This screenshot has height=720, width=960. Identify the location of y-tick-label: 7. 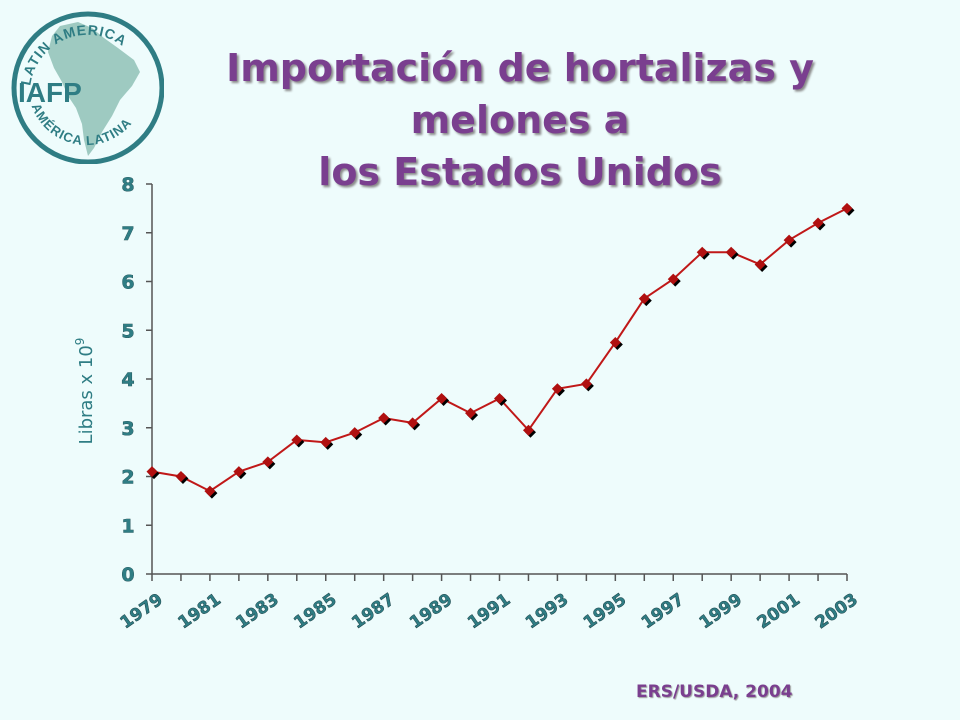
(127, 234).